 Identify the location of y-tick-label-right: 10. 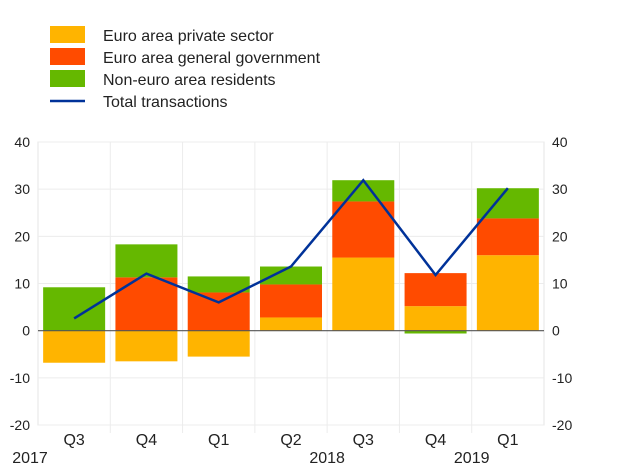
(560, 284).